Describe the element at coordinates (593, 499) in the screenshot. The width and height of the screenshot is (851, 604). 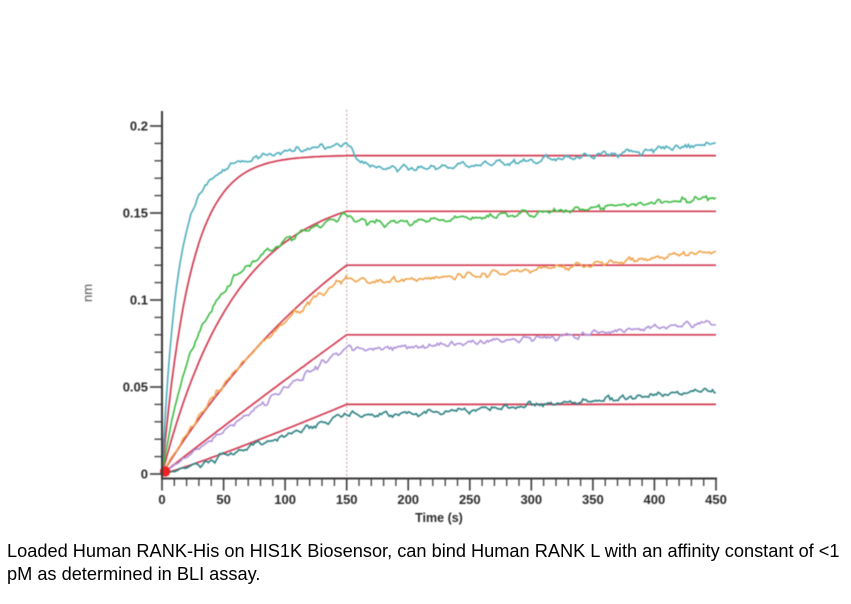
I see `svg-text: 350` at that location.